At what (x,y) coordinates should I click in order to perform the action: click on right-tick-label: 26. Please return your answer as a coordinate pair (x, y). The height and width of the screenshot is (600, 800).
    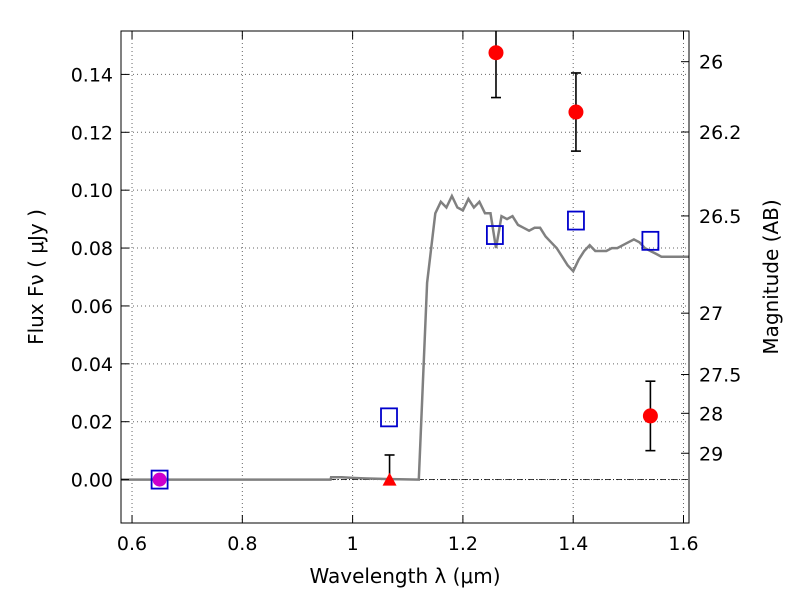
    Looking at the image, I should click on (711, 63).